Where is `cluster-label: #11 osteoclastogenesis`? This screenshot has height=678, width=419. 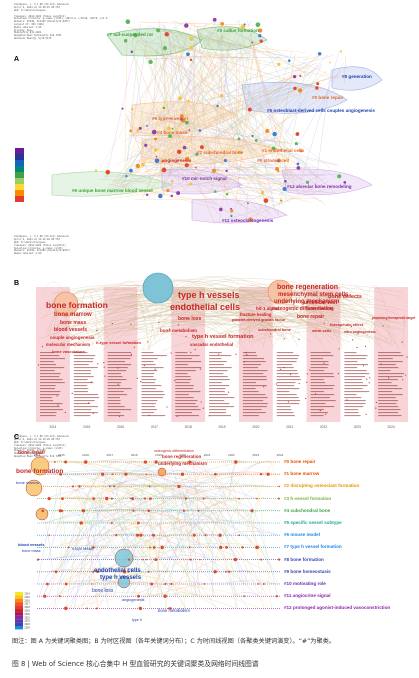 cluster-label: #11 osteoclastogenesis is located at coordinates (248, 220).